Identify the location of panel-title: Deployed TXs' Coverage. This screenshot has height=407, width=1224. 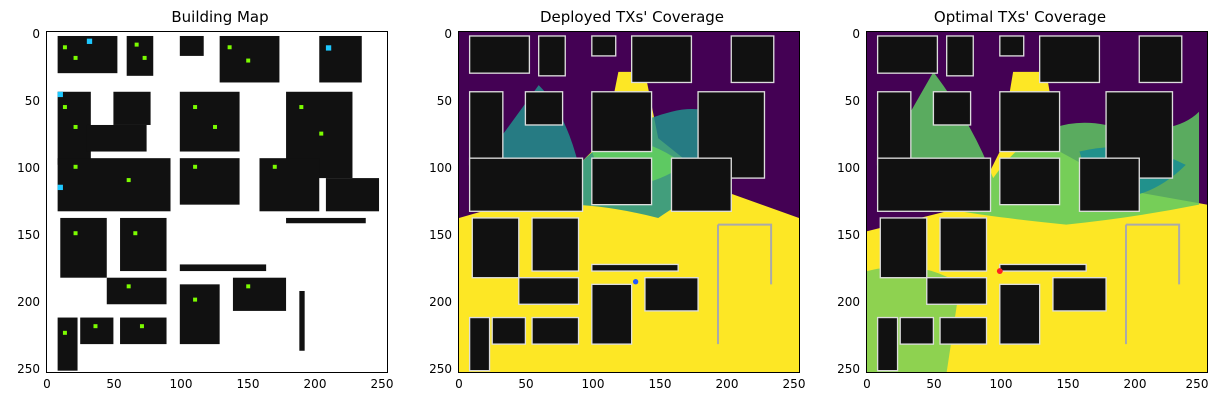
(632, 17).